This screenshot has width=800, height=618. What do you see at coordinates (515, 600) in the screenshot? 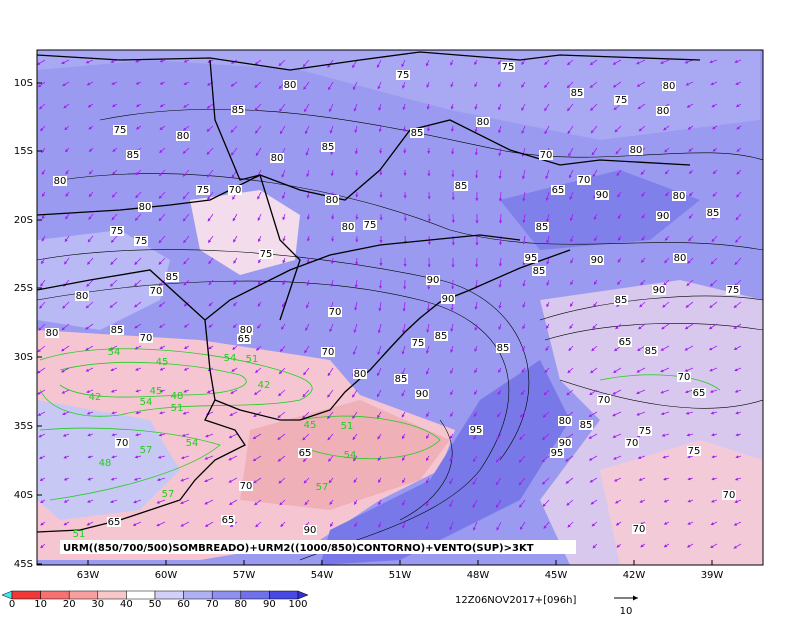
I see `run-time: 12Z06NOV2017+[096h]` at bounding box center [515, 600].